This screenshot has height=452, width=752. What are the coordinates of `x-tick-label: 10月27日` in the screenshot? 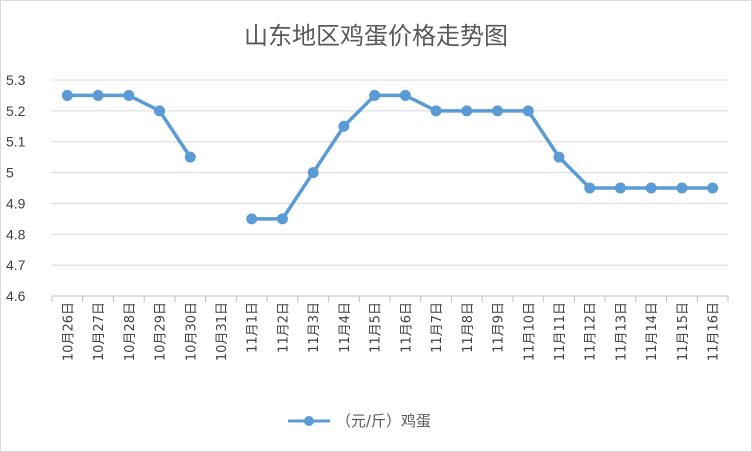 It's located at (99, 331).